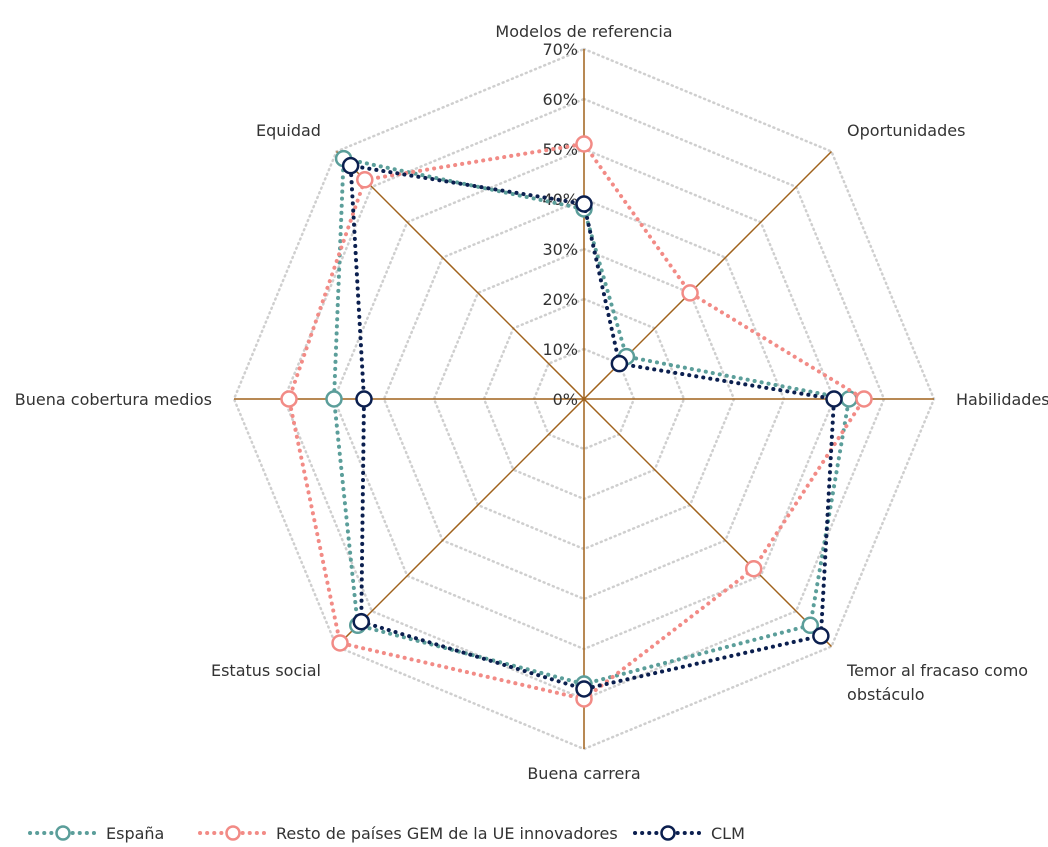 The image size is (1048, 847). What do you see at coordinates (560, 224) in the screenshot?
I see `radial-tick-labels: 0%10%20%30%40%50%60%70%` at bounding box center [560, 224].